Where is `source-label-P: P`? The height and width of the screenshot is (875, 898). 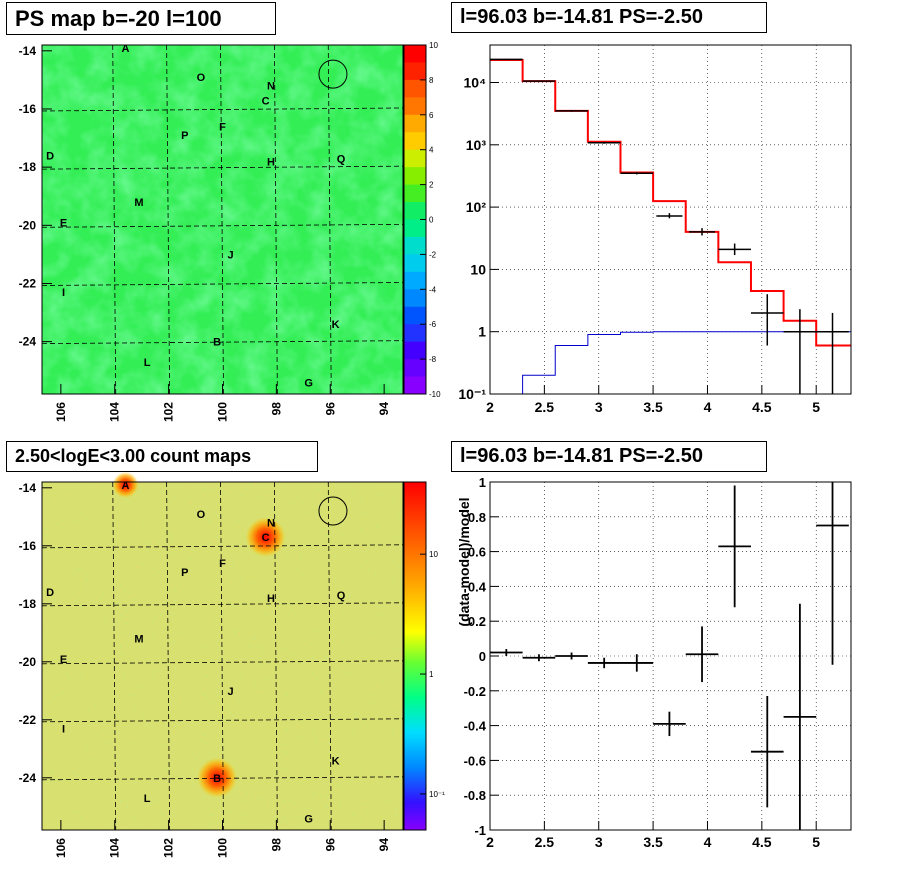
source-label-P: P is located at coordinates (184, 136).